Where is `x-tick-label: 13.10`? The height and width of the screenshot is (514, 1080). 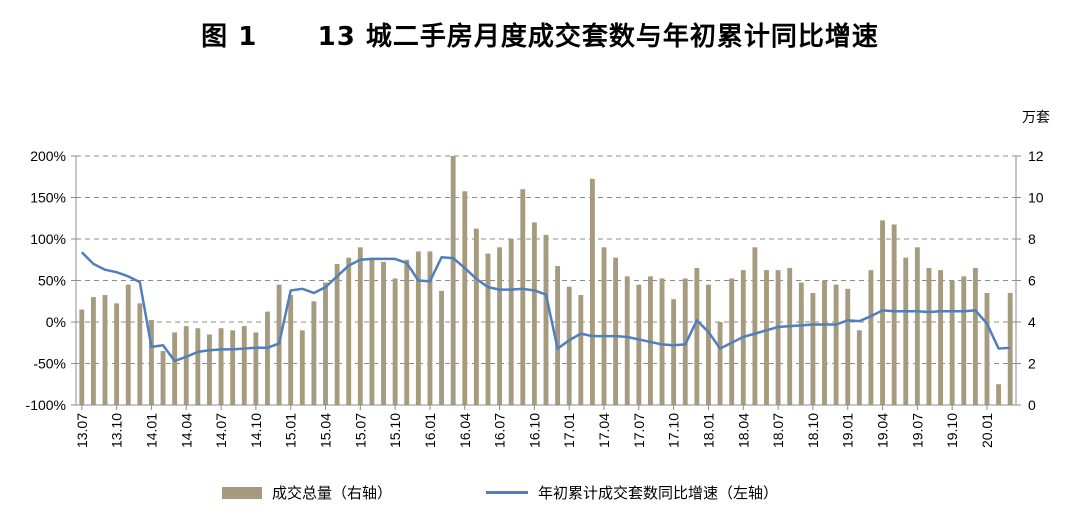
x-tick-label: 13.10 is located at coordinates (117, 430).